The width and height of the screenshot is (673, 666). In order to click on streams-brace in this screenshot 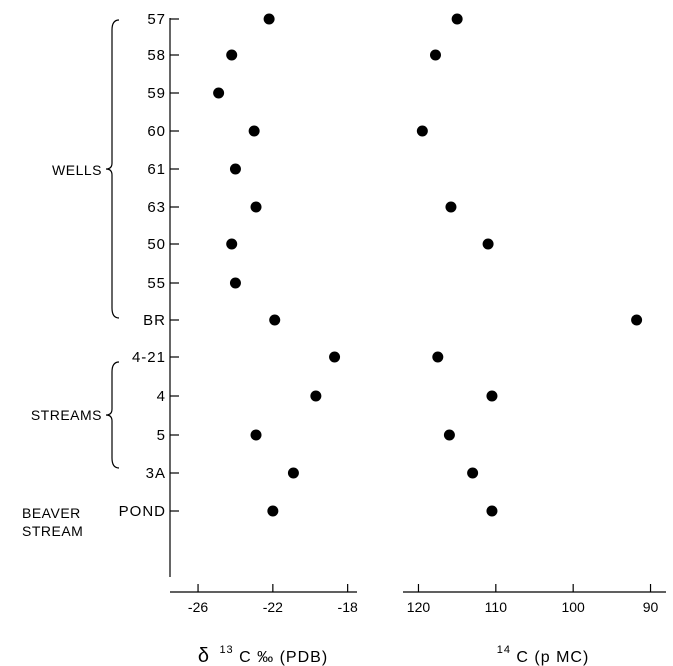, I will do `click(112, 415)`.